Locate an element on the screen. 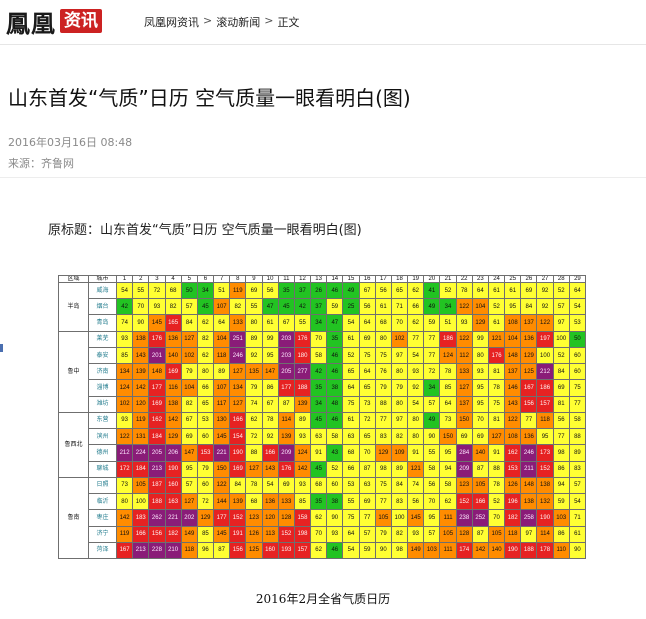  aqi-cell: 95 is located at coordinates (270, 355).